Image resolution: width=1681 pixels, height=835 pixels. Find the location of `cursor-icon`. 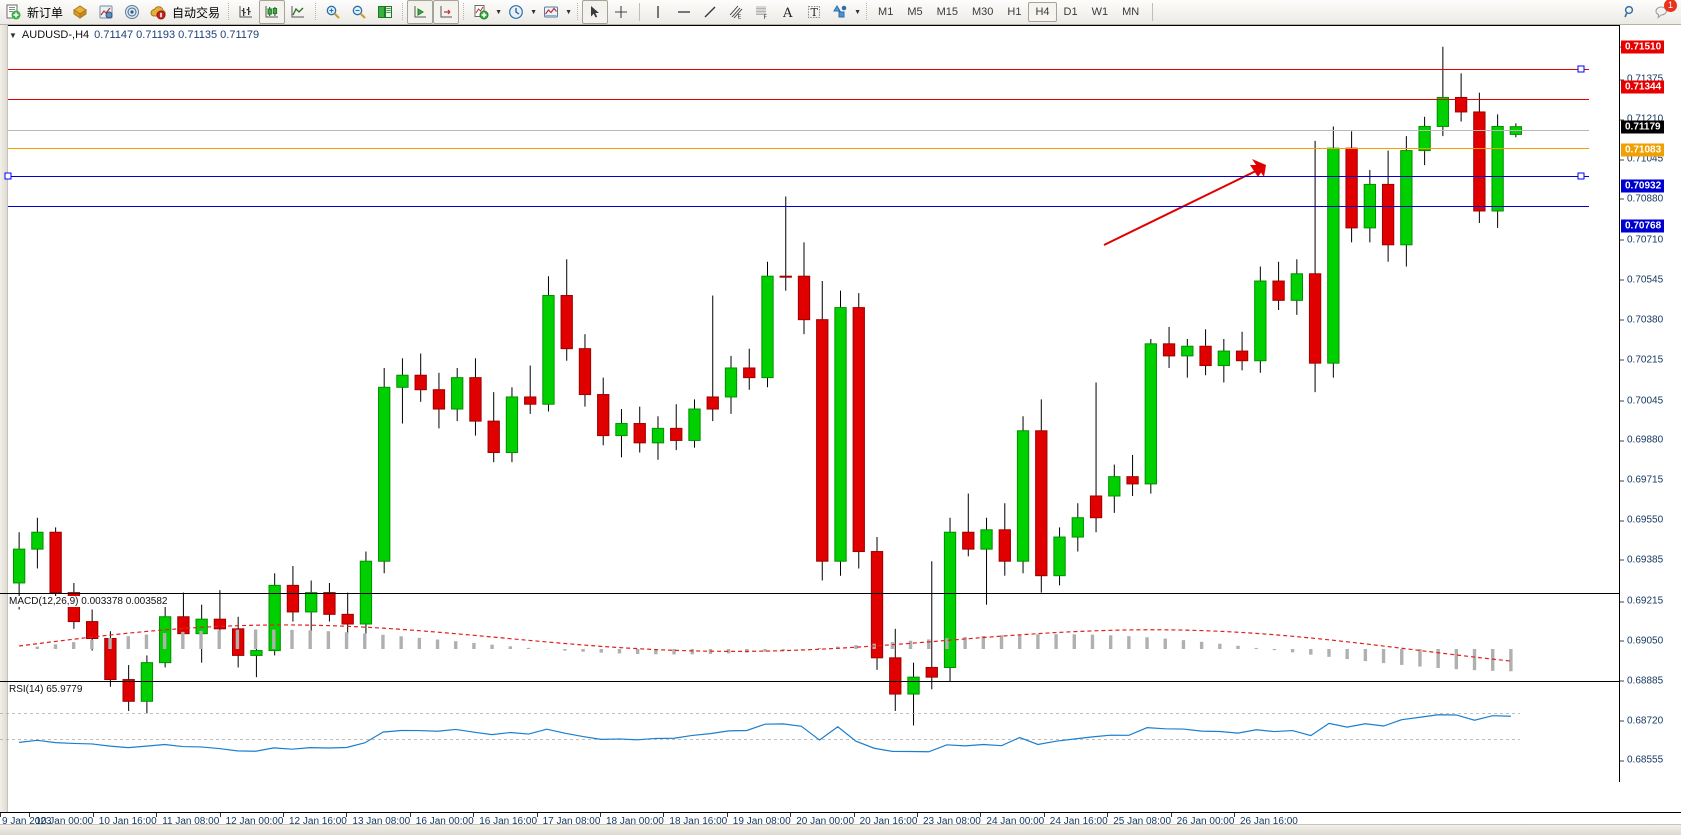

cursor-icon is located at coordinates (595, 12).